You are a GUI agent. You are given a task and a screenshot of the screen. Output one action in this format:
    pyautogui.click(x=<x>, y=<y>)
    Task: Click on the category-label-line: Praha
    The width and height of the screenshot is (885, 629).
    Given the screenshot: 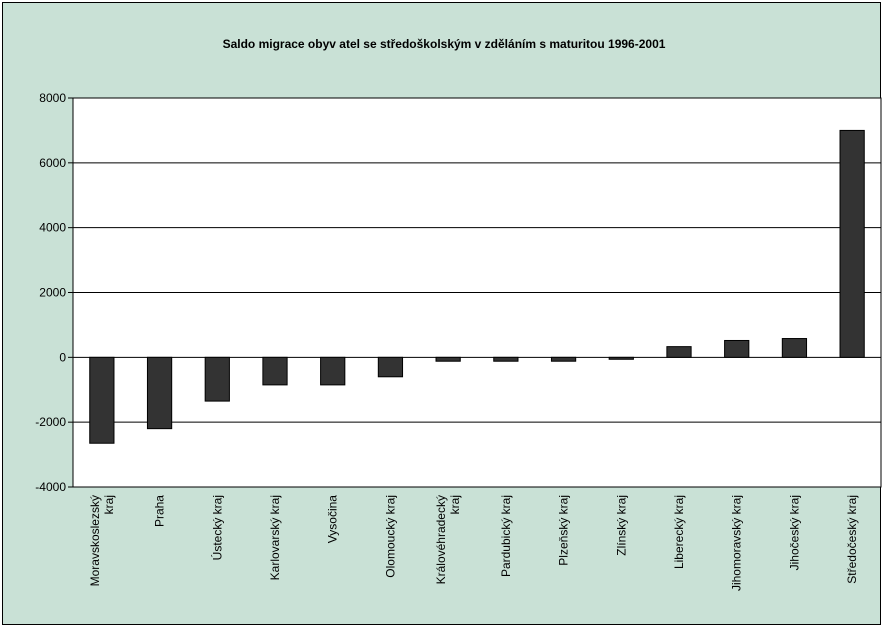 What is the action you would take?
    pyautogui.click(x=160, y=511)
    